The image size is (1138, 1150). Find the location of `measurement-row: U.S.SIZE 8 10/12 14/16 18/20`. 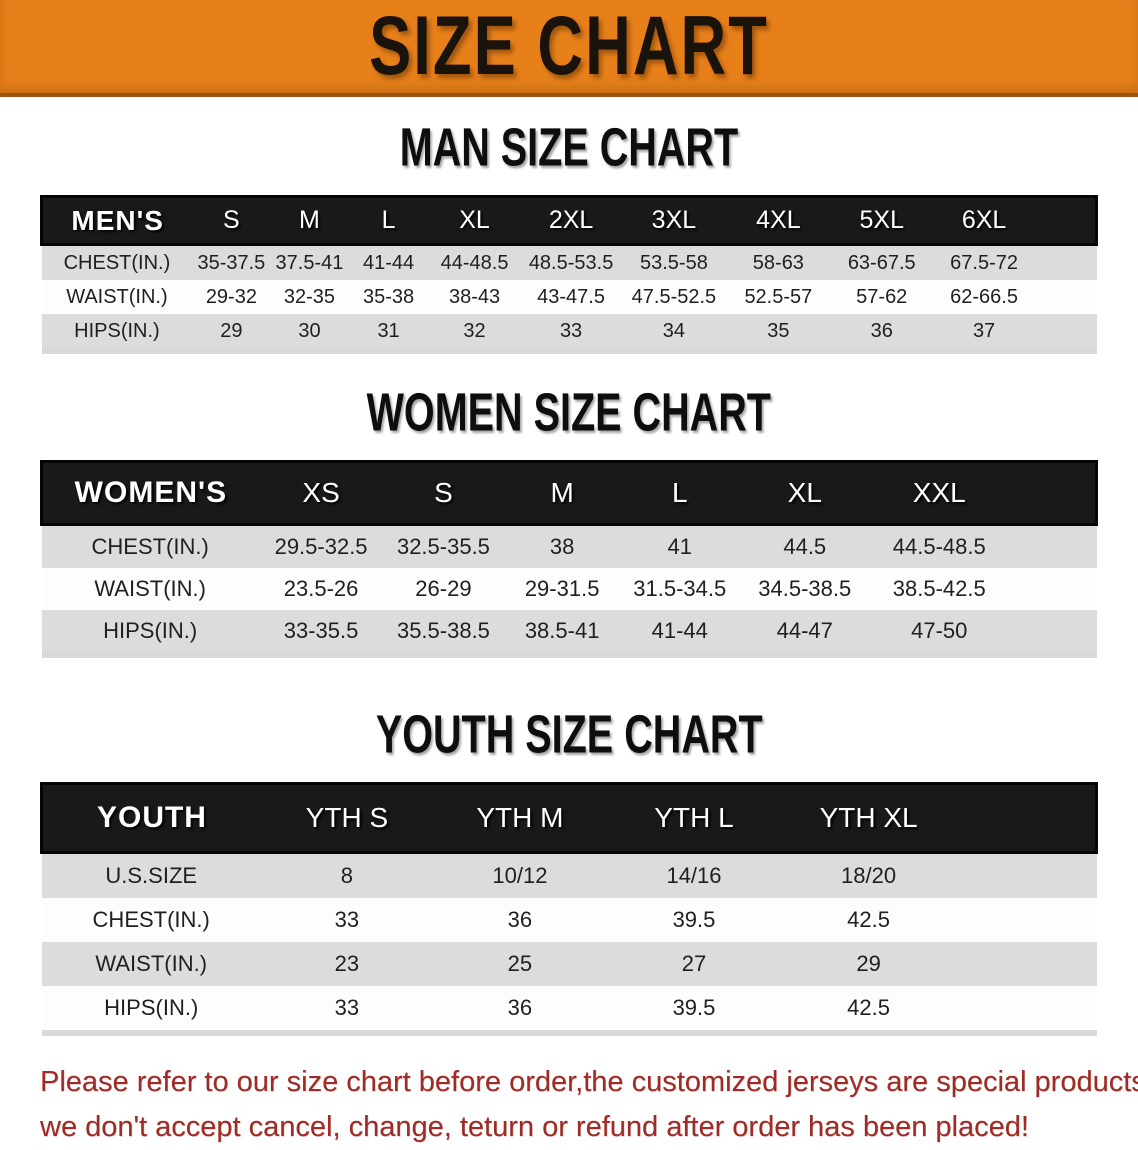

measurement-row: U.S.SIZE 8 10/12 14/16 18/20 is located at coordinates (569, 875).